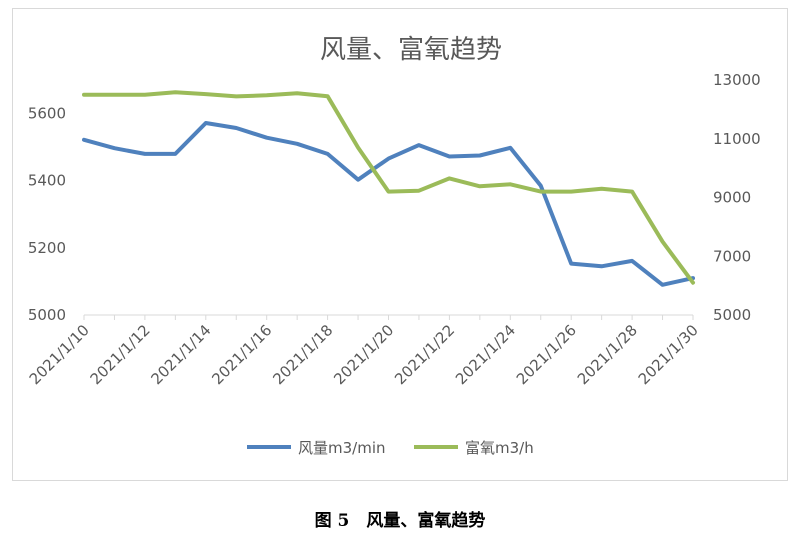  Describe the element at coordinates (411, 50) in the screenshot. I see `chart-title: 风量、富氧趋势` at that location.